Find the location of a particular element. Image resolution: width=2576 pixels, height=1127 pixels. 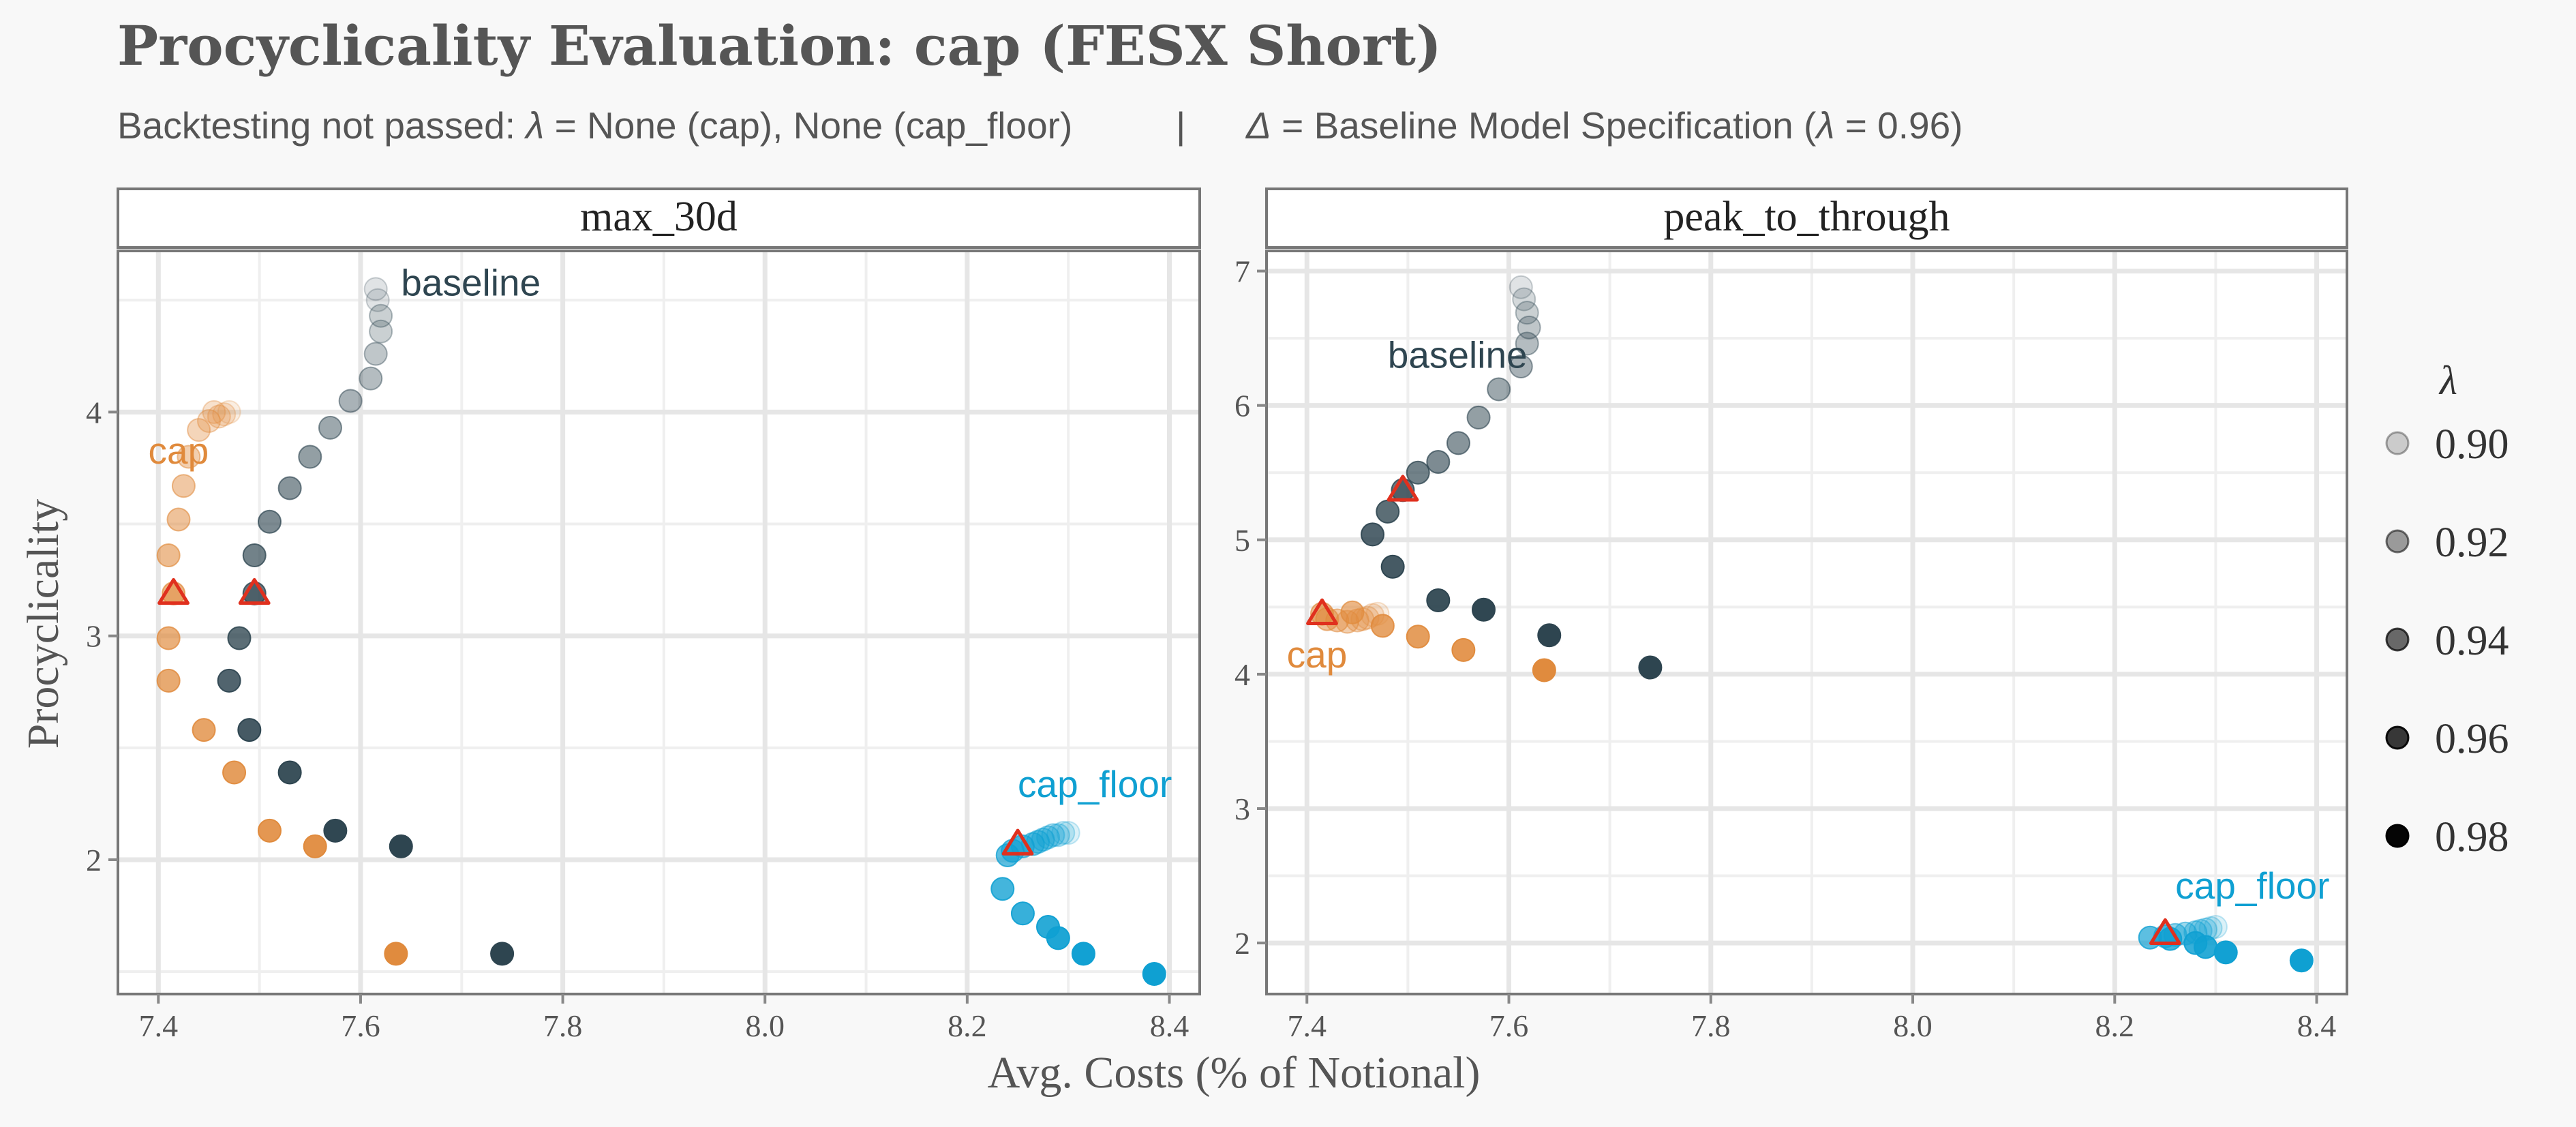

legend-label: 0.92 is located at coordinates (2472, 543).